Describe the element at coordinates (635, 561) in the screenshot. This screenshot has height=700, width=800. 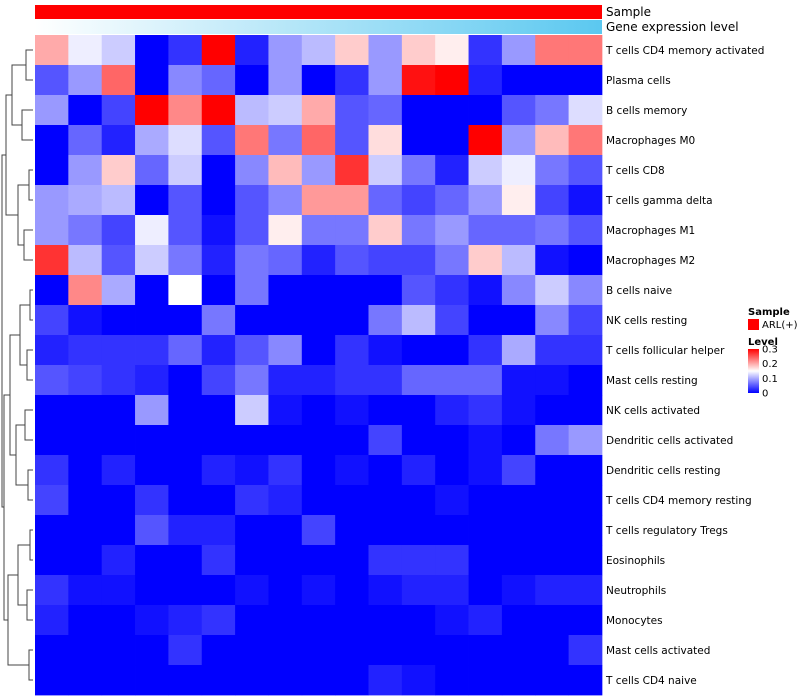
I see `row-label: Eosinophils` at that location.